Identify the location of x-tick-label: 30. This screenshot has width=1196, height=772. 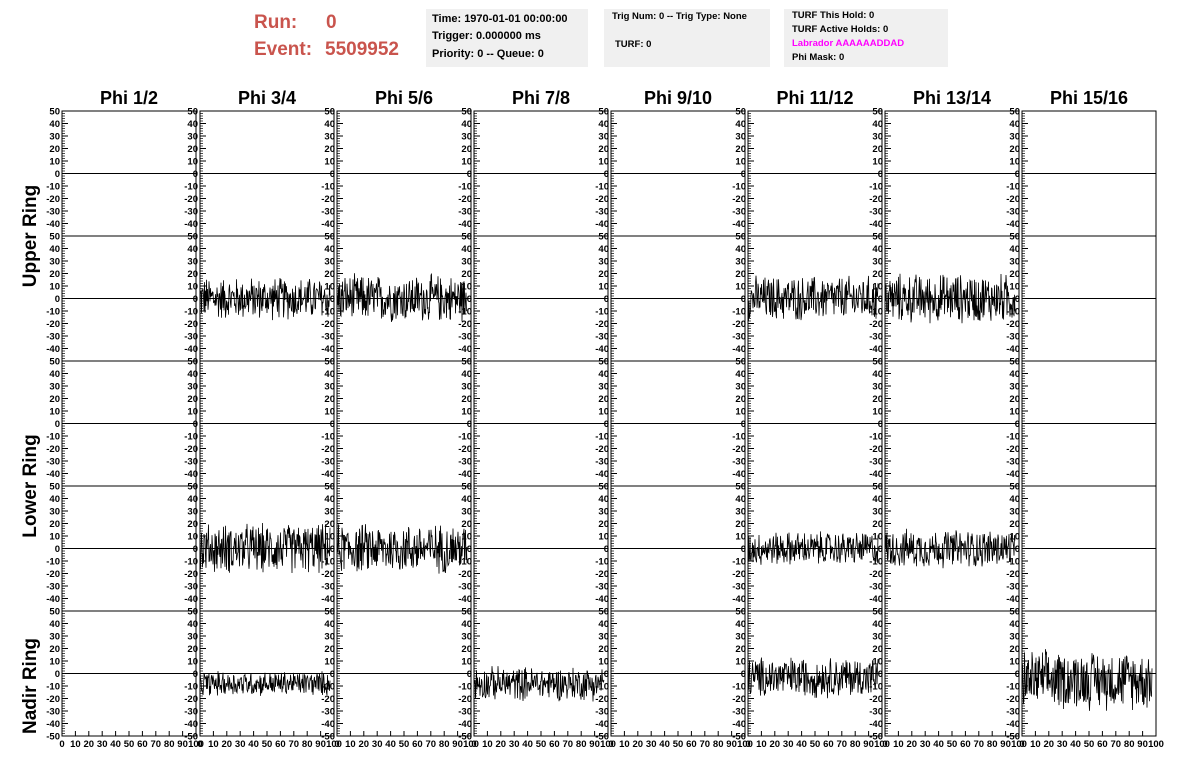
(925, 744).